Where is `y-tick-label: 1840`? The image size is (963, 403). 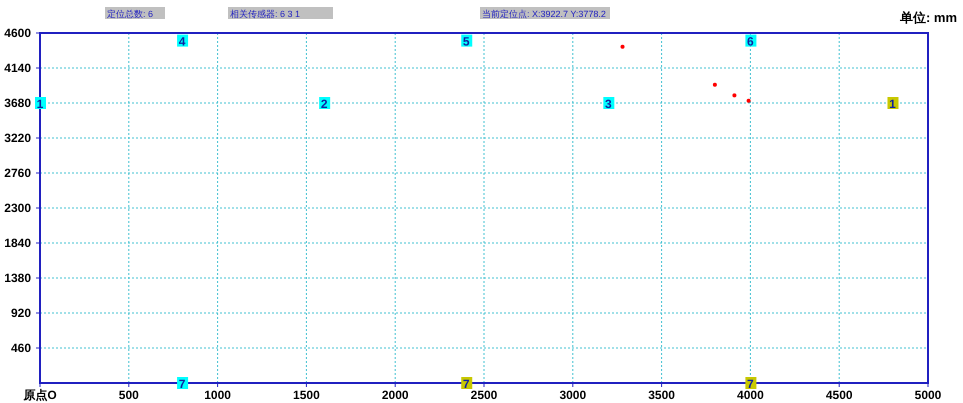
y-tick-label: 1840 is located at coordinates (18, 243).